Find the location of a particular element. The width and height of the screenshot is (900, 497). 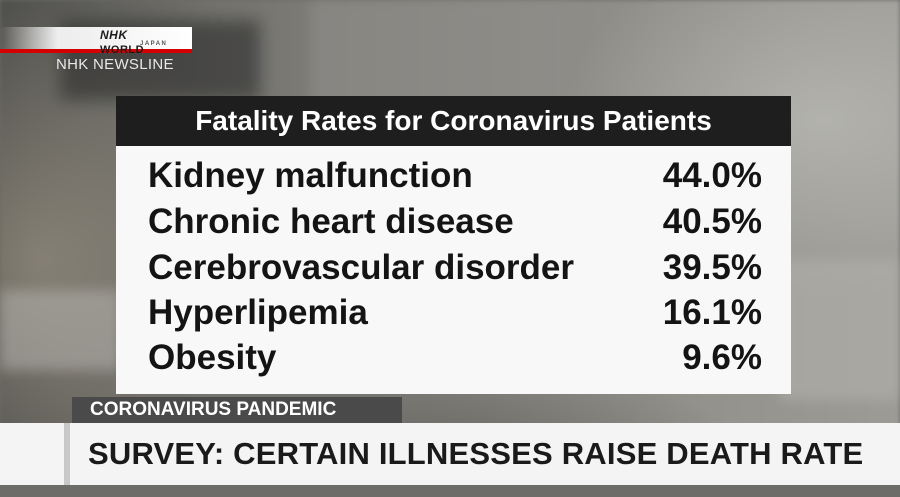

condition-label: Obesity is located at coordinates (212, 357).